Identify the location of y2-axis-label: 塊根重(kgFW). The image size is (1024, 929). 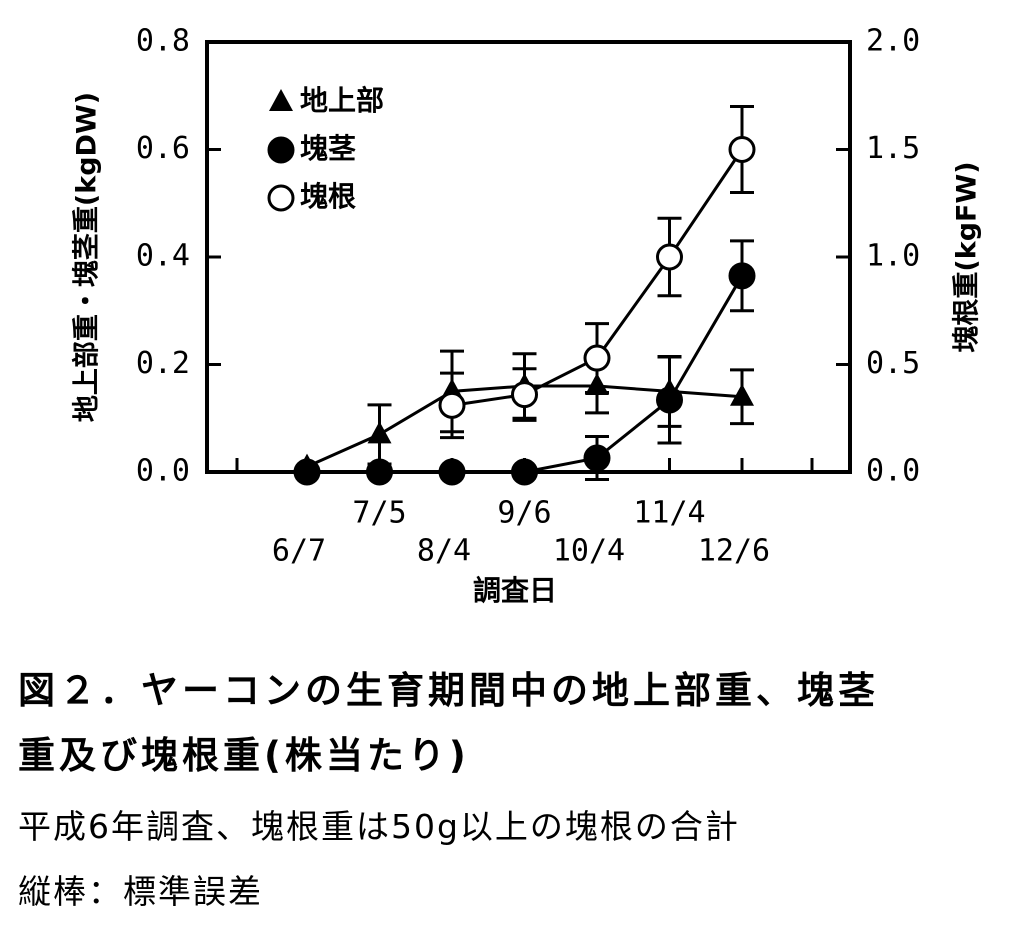
(967, 256).